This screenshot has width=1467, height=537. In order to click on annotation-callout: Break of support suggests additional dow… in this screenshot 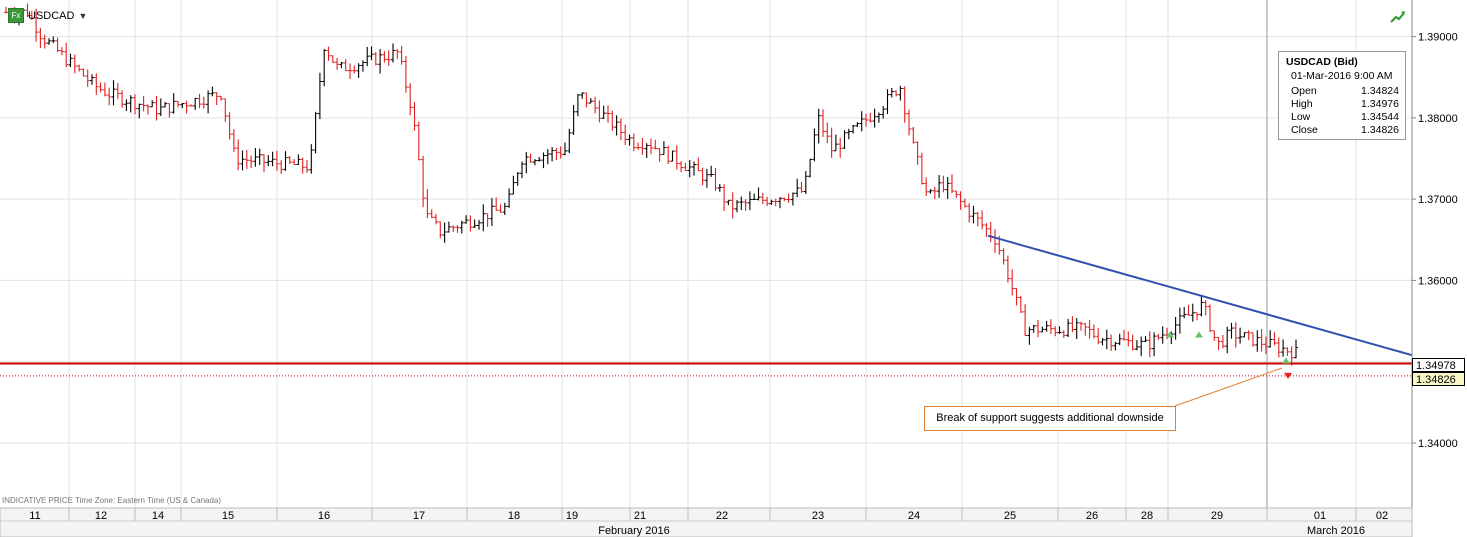, I will do `click(1050, 418)`.